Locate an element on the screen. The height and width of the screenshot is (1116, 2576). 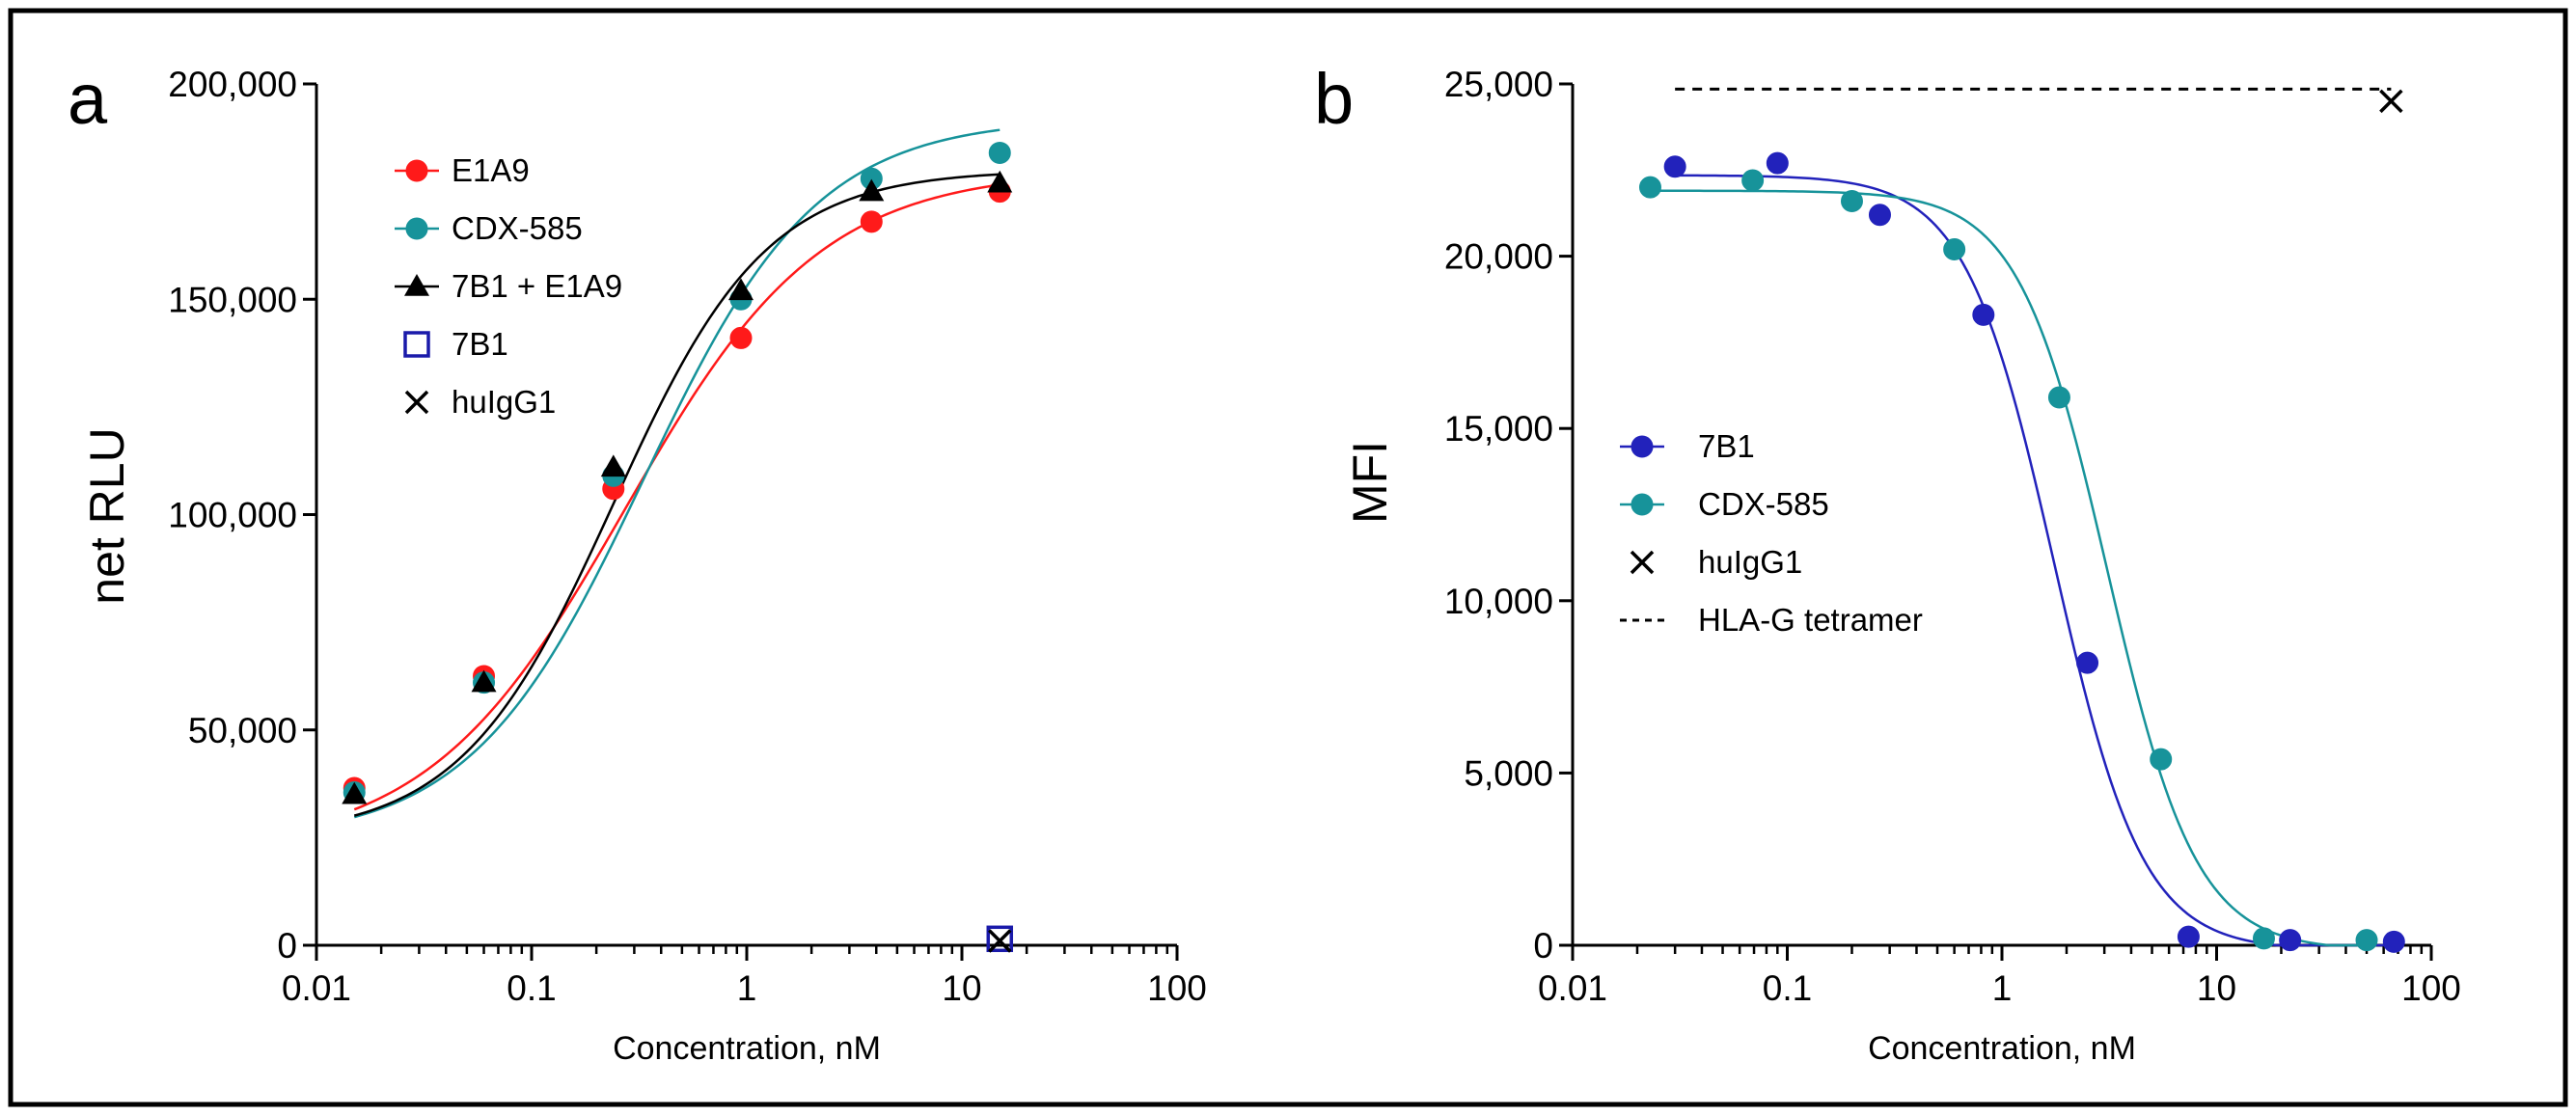
y-axis-title: MFI is located at coordinates (1370, 482).